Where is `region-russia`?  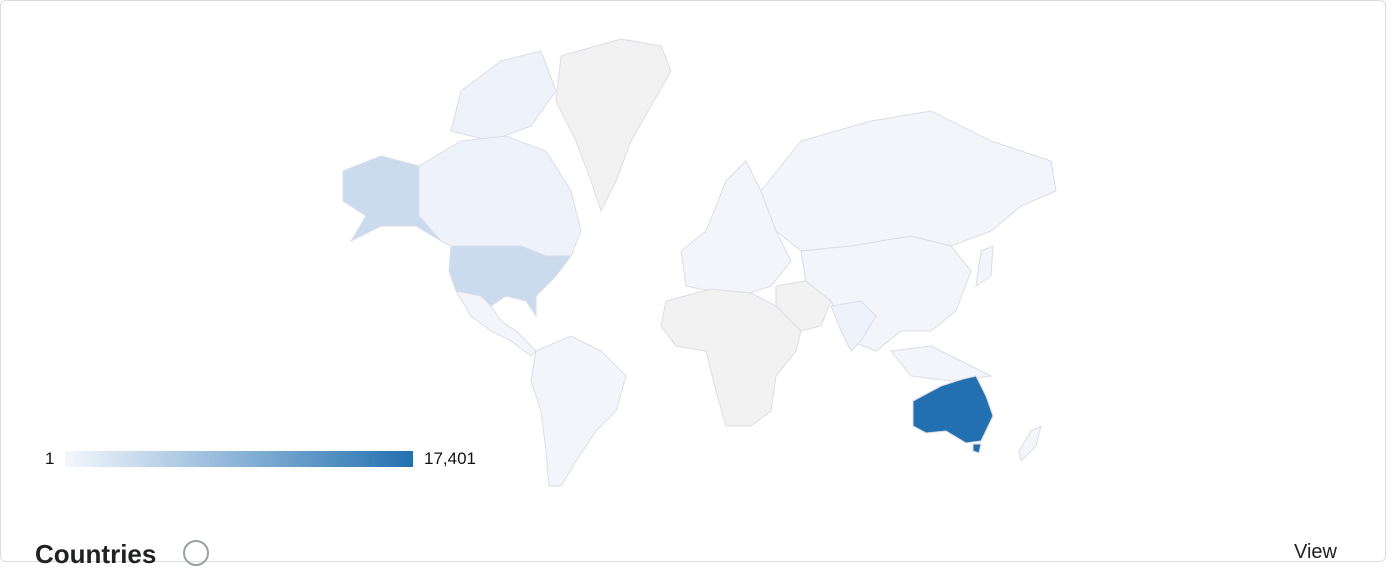
region-russia is located at coordinates (908, 181).